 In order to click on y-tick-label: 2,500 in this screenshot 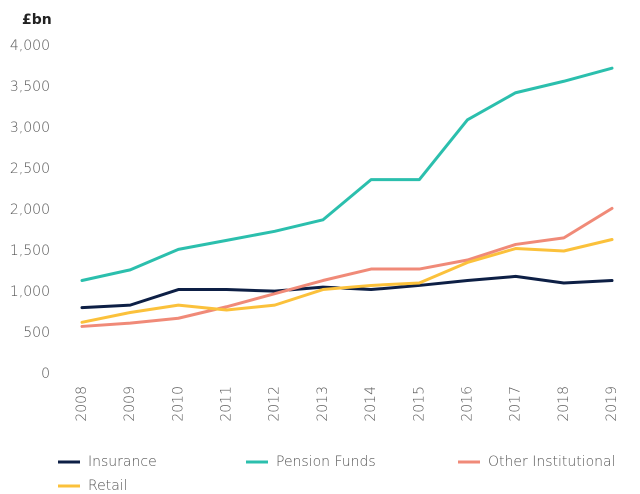, I will do `click(30, 169)`.